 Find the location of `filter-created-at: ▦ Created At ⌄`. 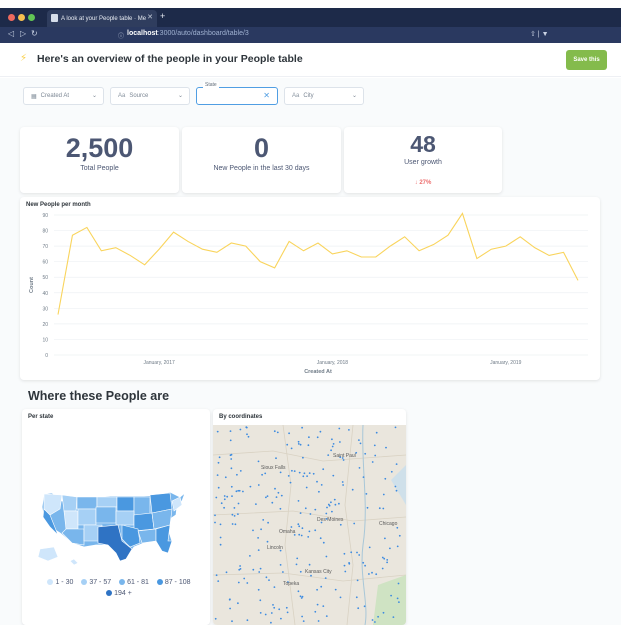

filter-created-at: ▦ Created At ⌄ is located at coordinates (63, 96).